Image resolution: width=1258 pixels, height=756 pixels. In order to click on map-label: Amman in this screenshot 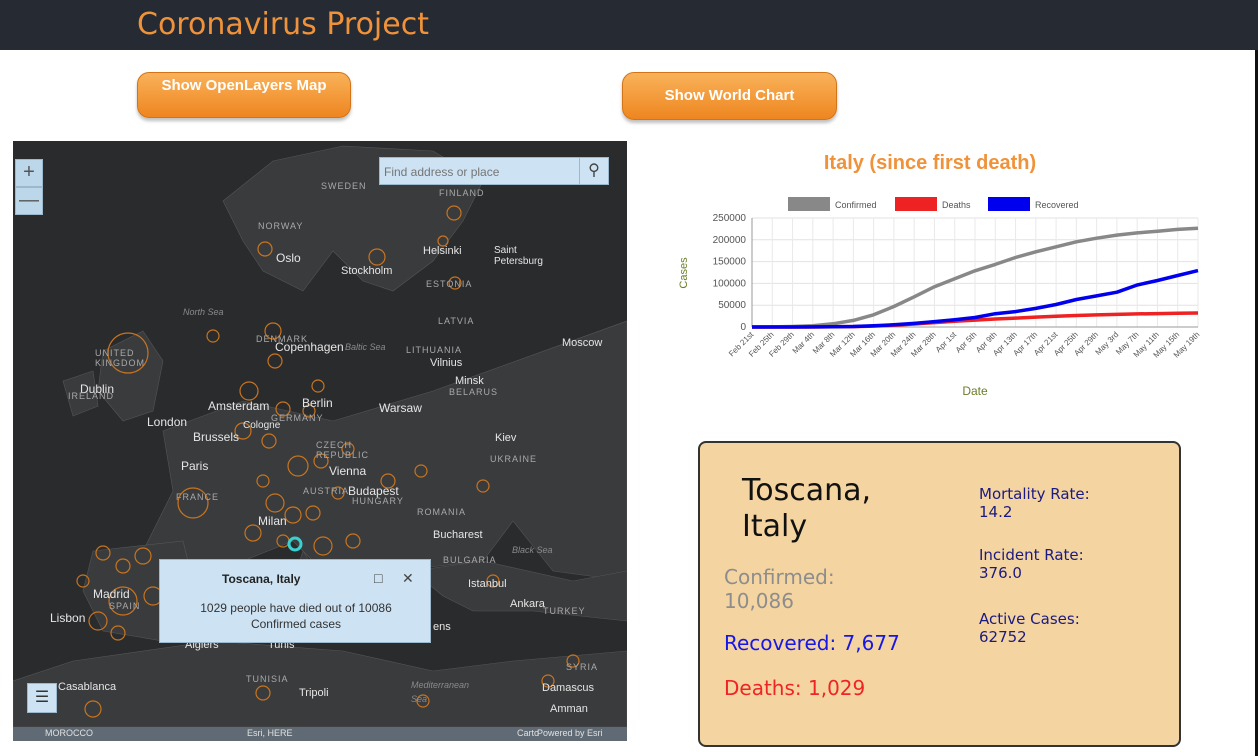, I will do `click(569, 709)`.